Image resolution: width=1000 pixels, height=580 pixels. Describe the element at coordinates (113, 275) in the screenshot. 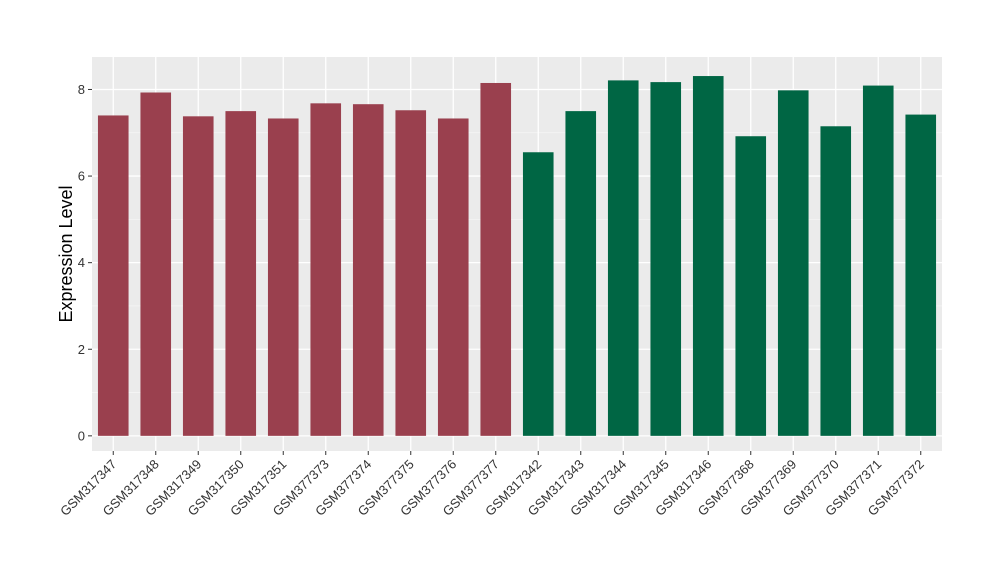

I see `bar-gsm317347` at that location.